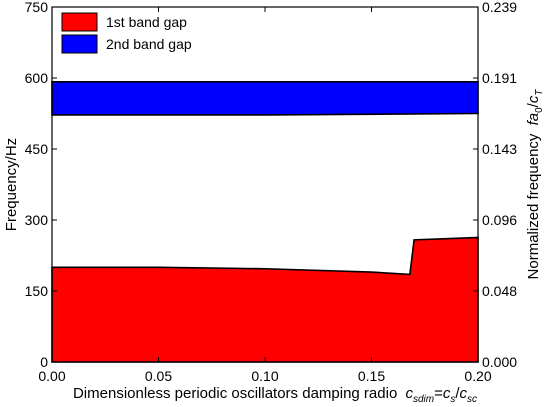  What do you see at coordinates (464, 393) in the screenshot?
I see `x-label-c3: c` at bounding box center [464, 393].